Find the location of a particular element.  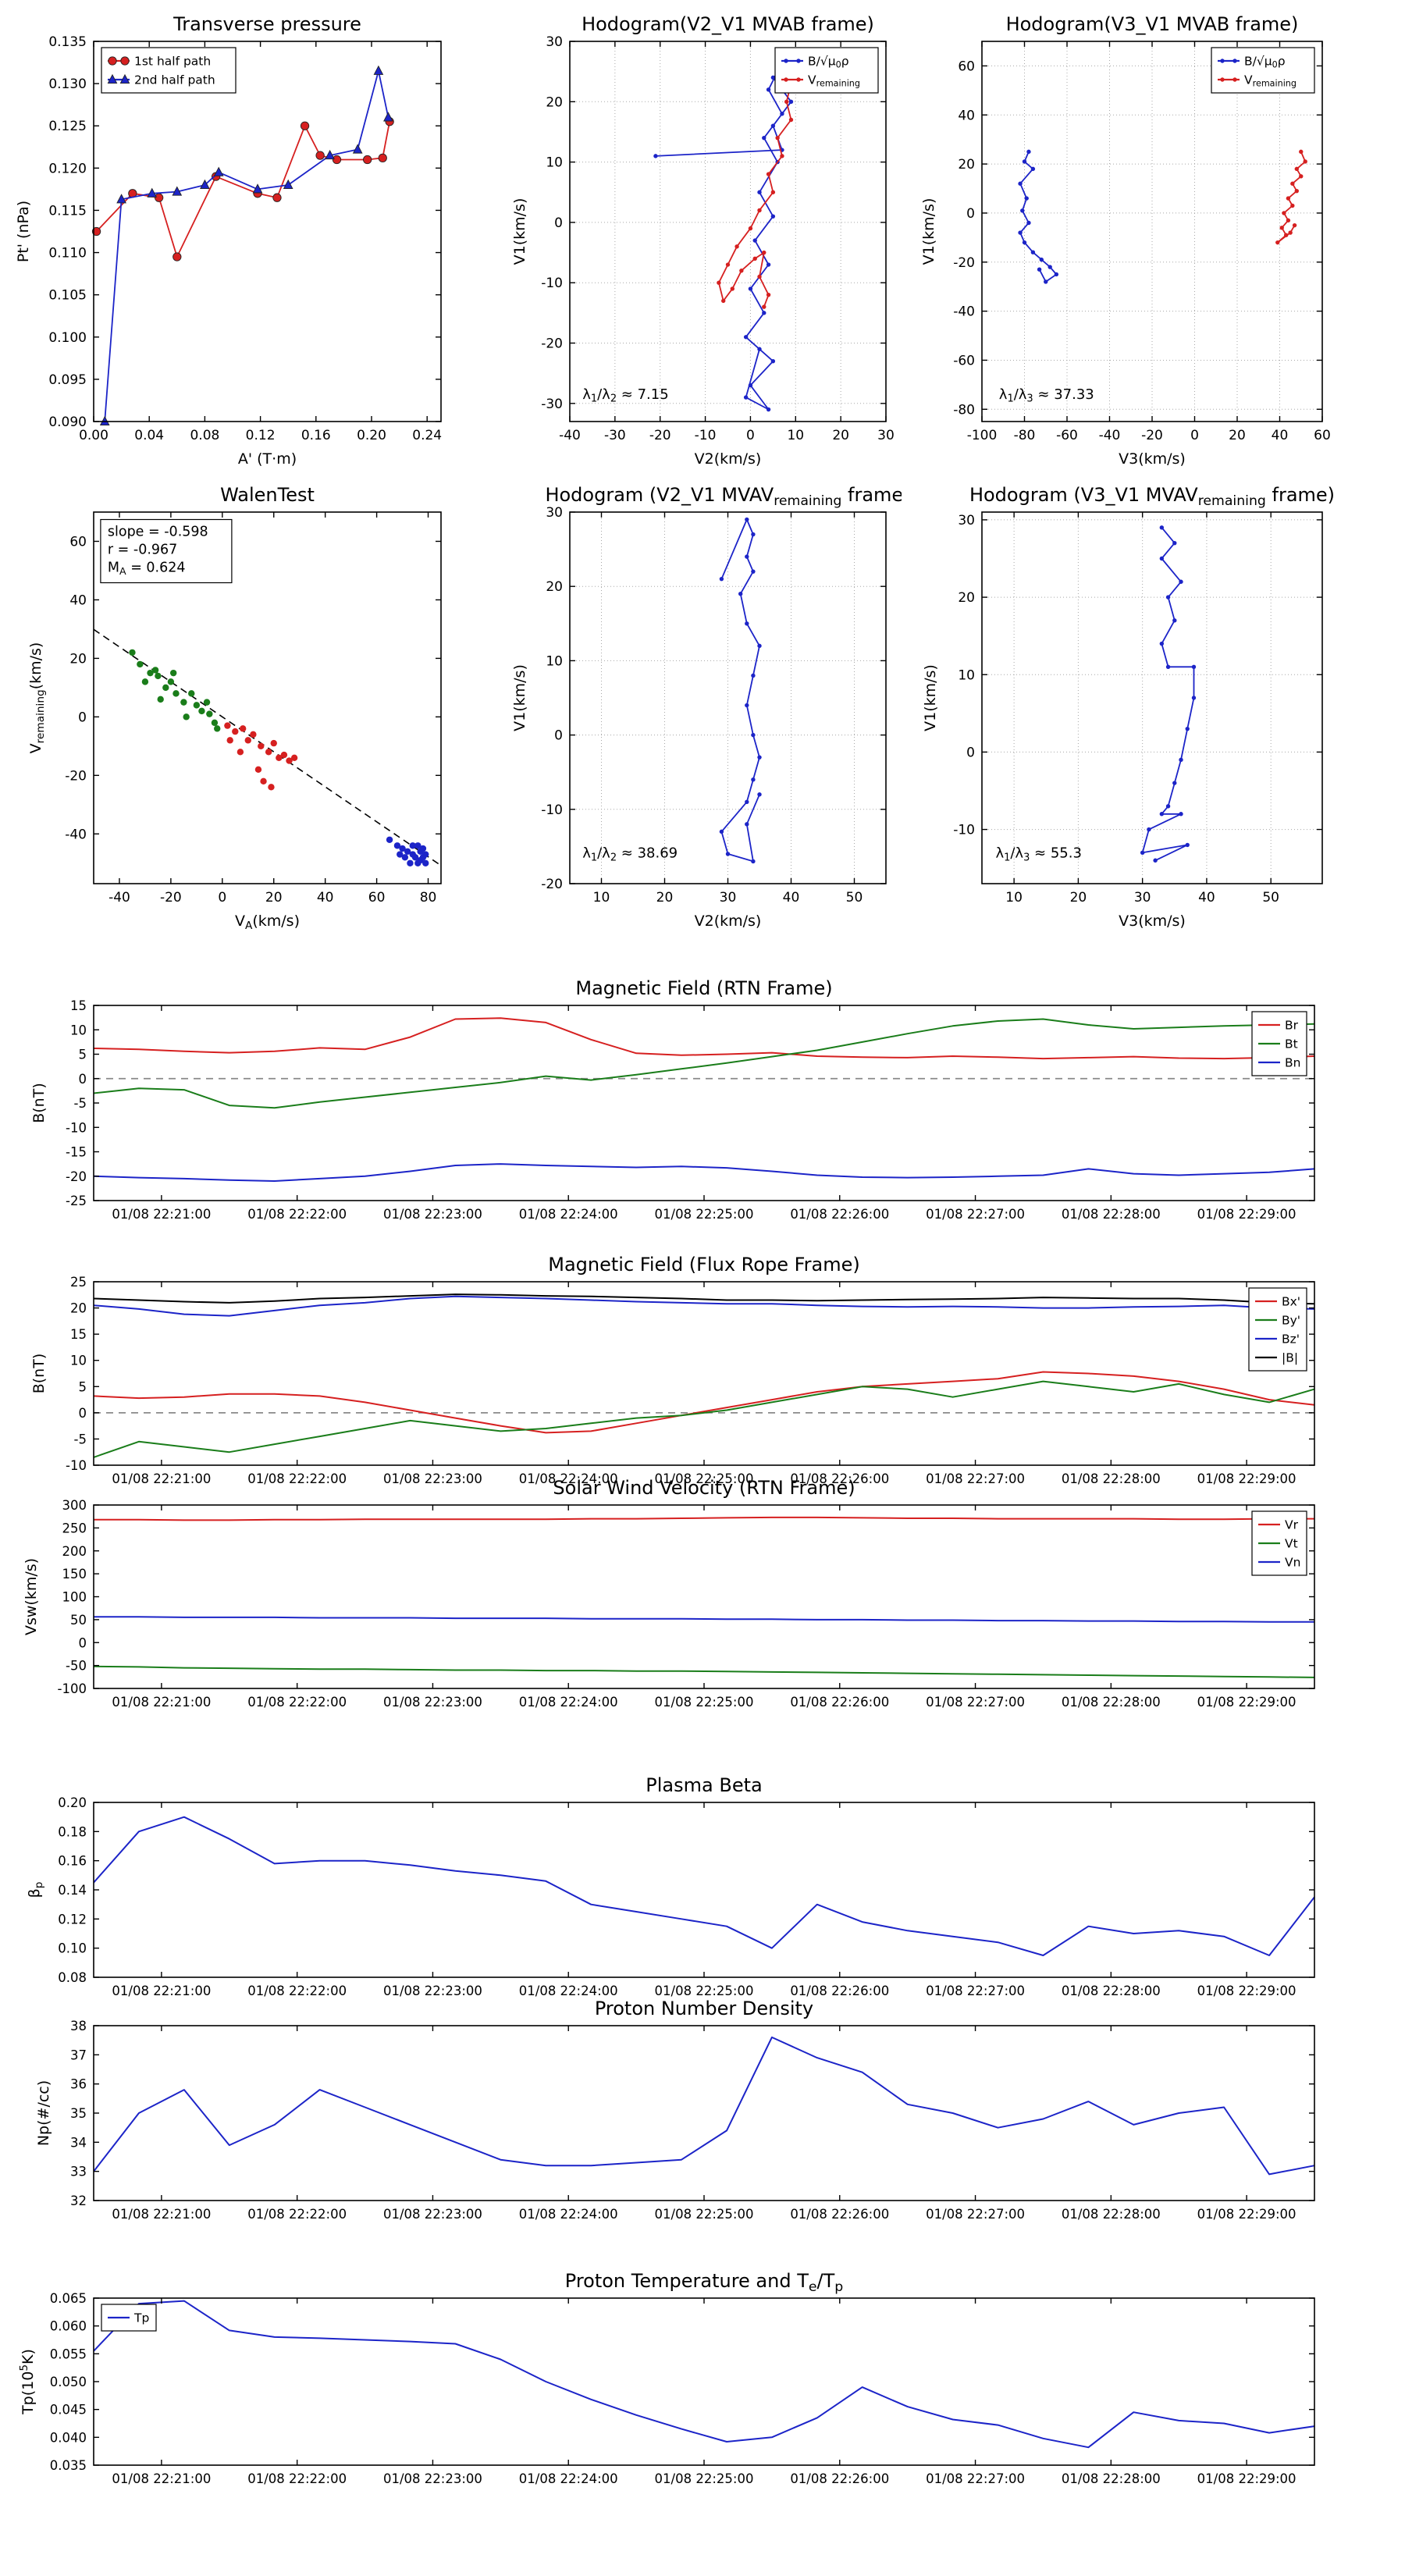

svg-text: Proton Temperature and Te​/Tp​ is located at coordinates (704, 2282).